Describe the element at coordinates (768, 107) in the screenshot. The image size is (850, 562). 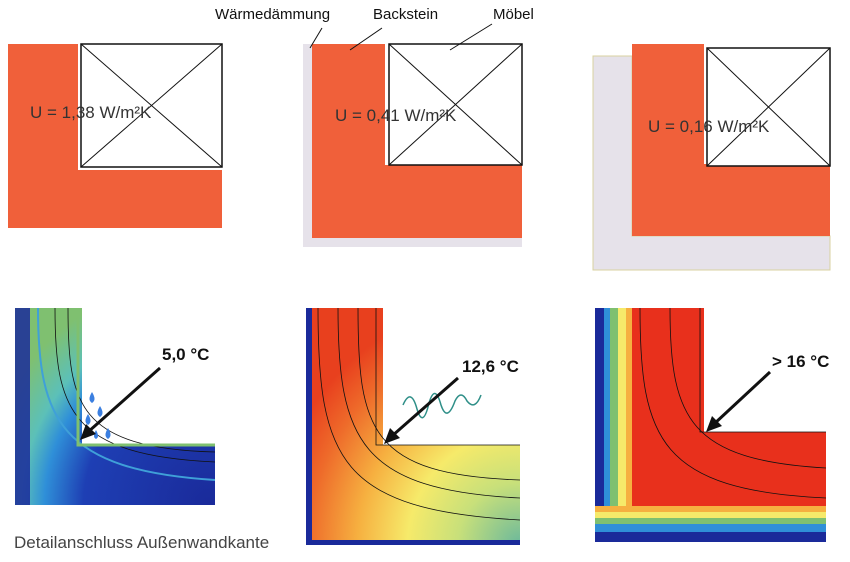
I see `panel-3-furniture` at that location.